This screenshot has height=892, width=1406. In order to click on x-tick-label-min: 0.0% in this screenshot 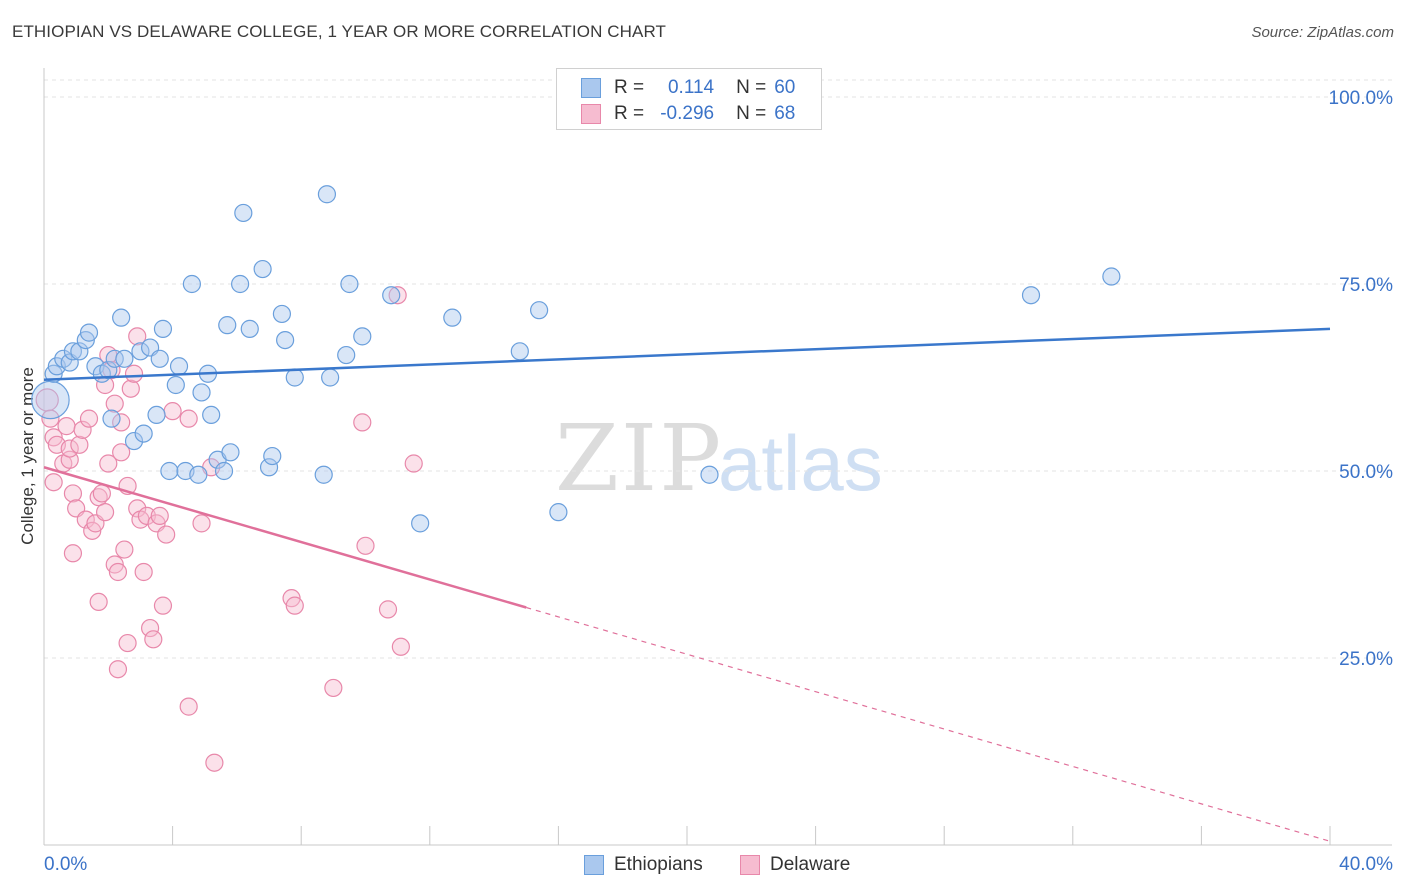, I will do `click(65, 864)`.